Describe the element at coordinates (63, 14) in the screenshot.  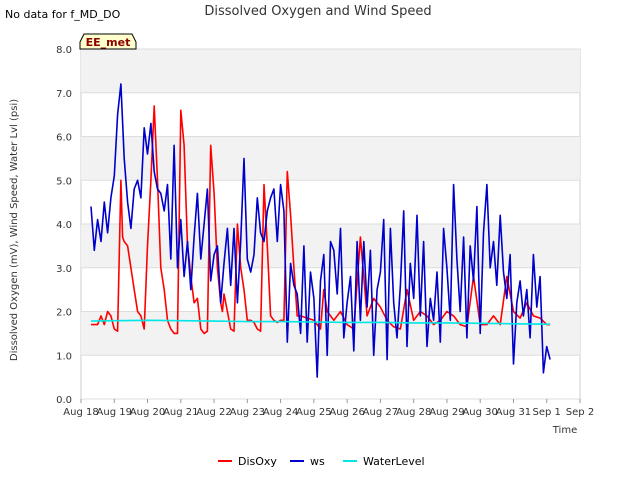
I see `no-data-note: No data for f_MD_DO` at that location.